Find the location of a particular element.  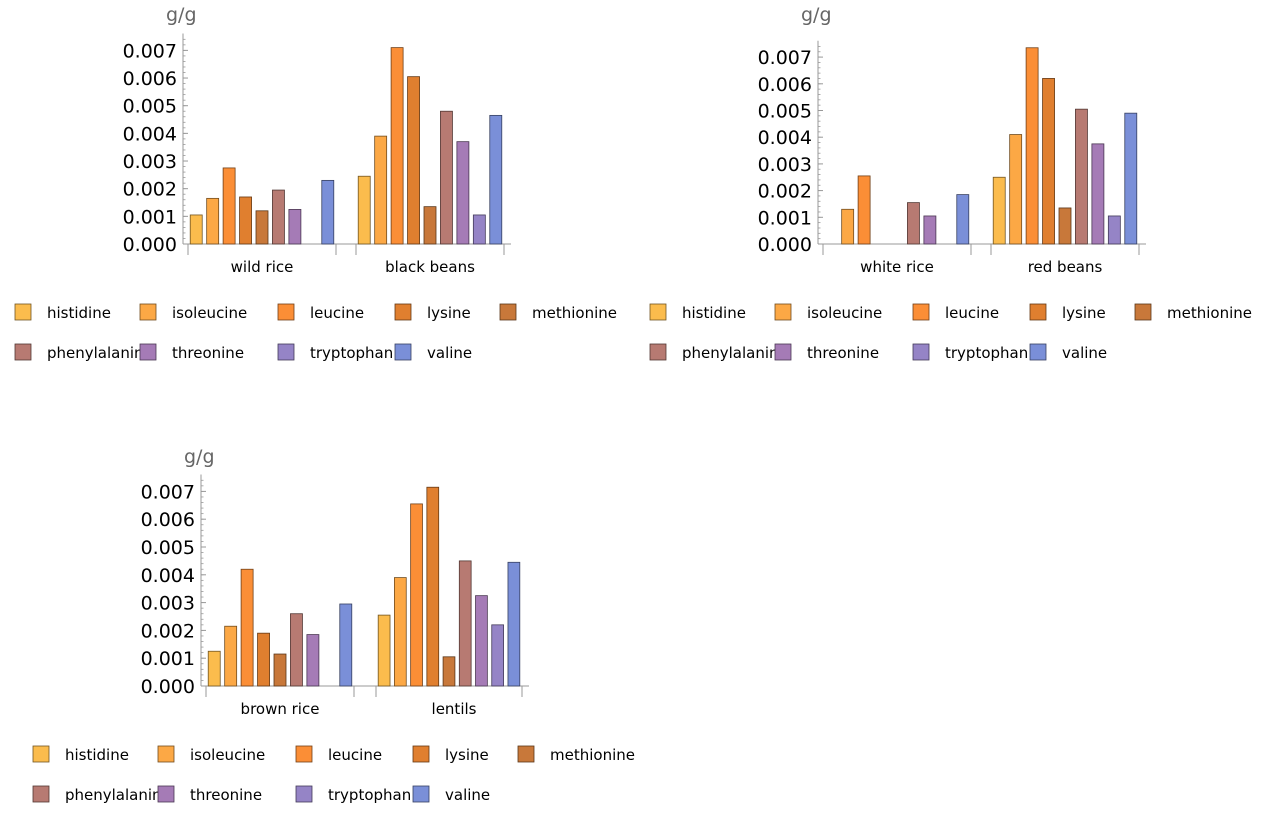

category-label: red beans is located at coordinates (1065, 267).